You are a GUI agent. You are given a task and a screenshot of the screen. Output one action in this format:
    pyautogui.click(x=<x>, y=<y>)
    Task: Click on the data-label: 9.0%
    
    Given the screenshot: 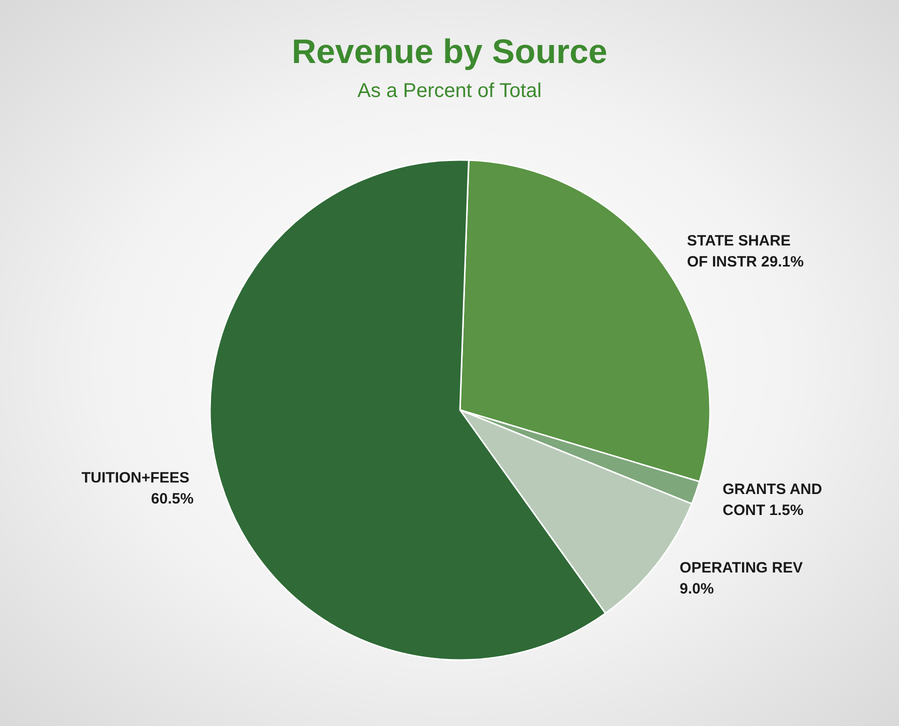 What is the action you would take?
    pyautogui.click(x=697, y=589)
    